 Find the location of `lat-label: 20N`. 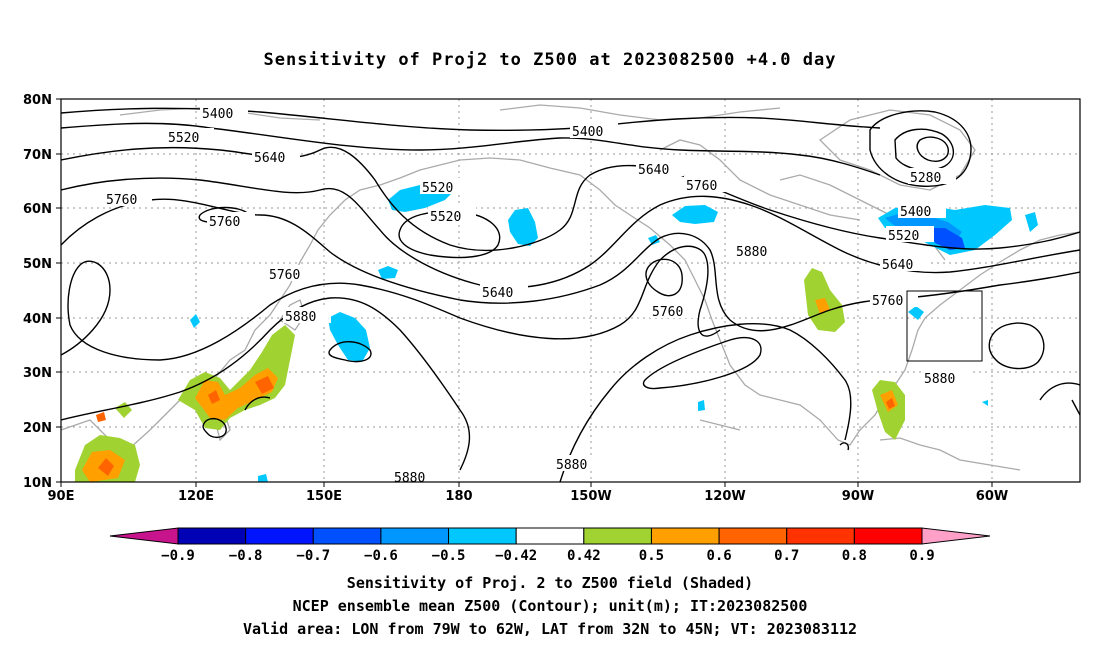

lat-label: 20N is located at coordinates (37, 428).